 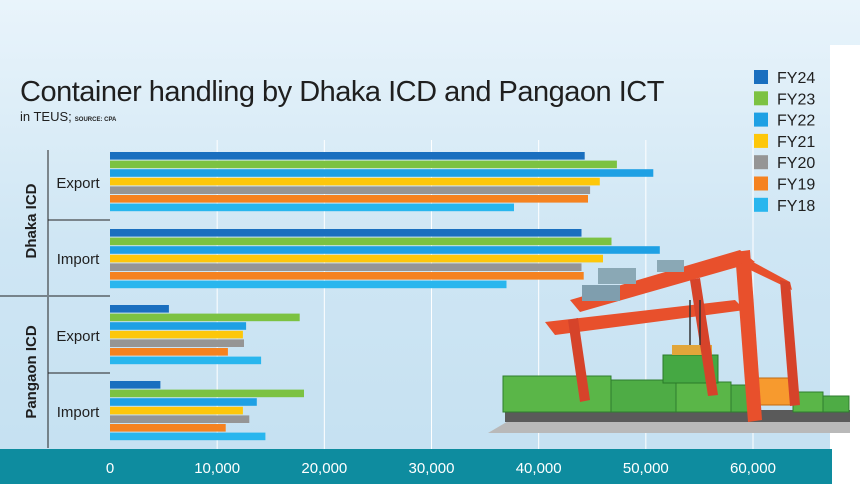 What do you see at coordinates (796, 163) in the screenshot?
I see `legend-label-fy20: FY20` at bounding box center [796, 163].